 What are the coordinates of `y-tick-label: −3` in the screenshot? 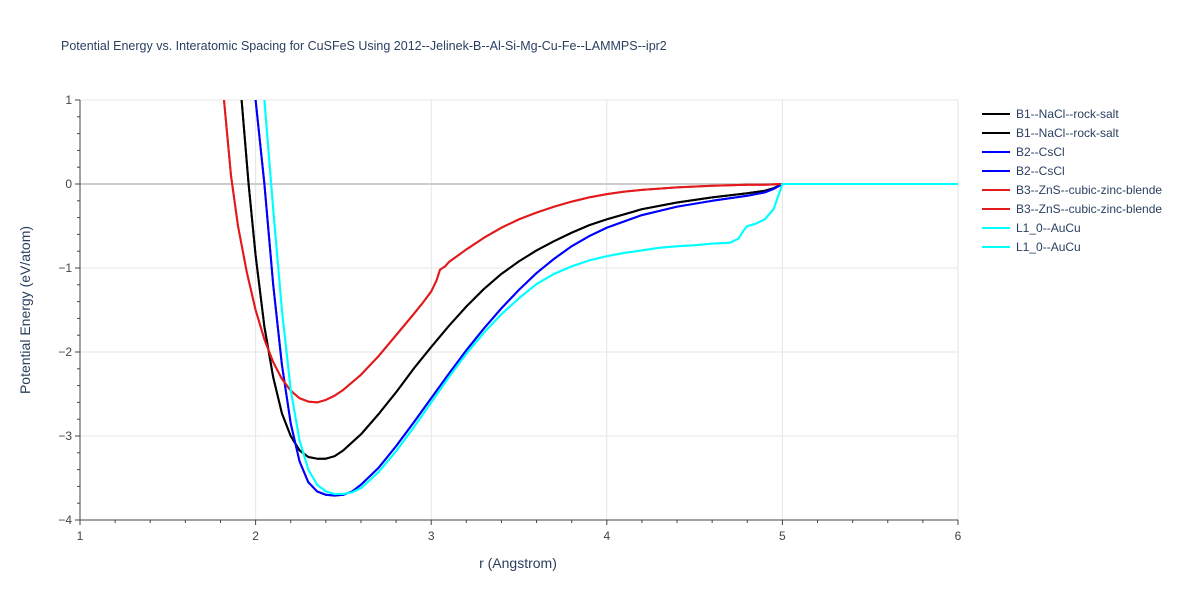 It's located at (65, 436).